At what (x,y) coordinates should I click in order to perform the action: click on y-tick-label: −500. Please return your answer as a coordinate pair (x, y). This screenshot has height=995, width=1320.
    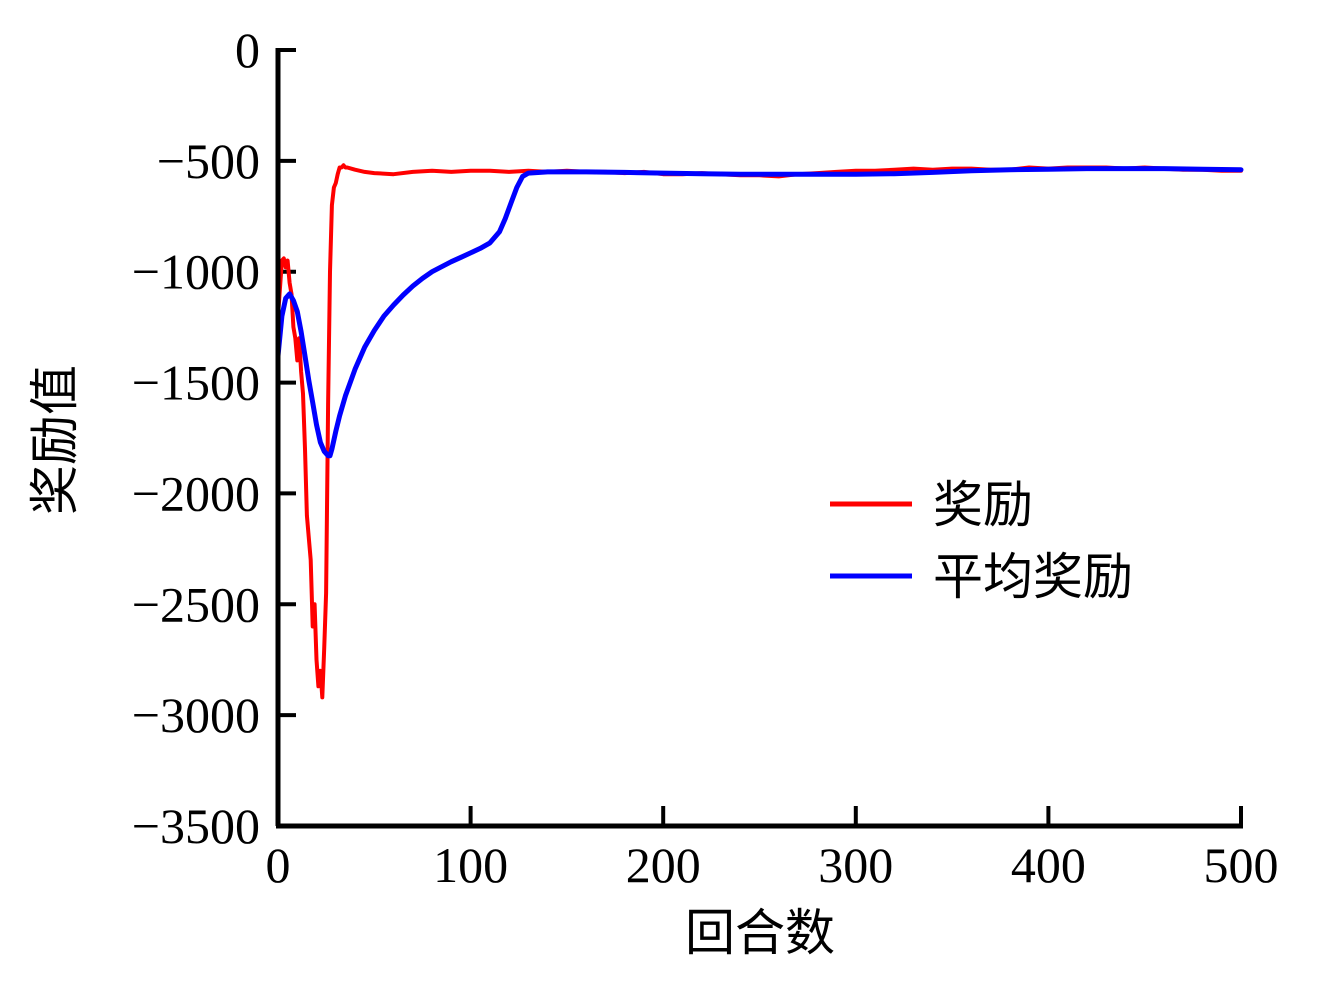
    Looking at the image, I should click on (208, 161).